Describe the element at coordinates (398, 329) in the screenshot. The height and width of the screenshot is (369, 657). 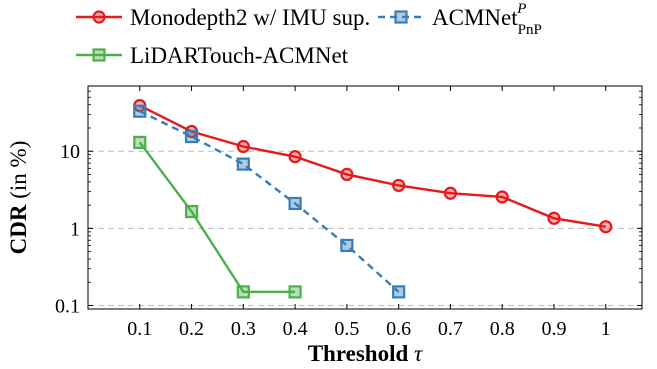
I see `x-tick-label: 0.6` at that location.